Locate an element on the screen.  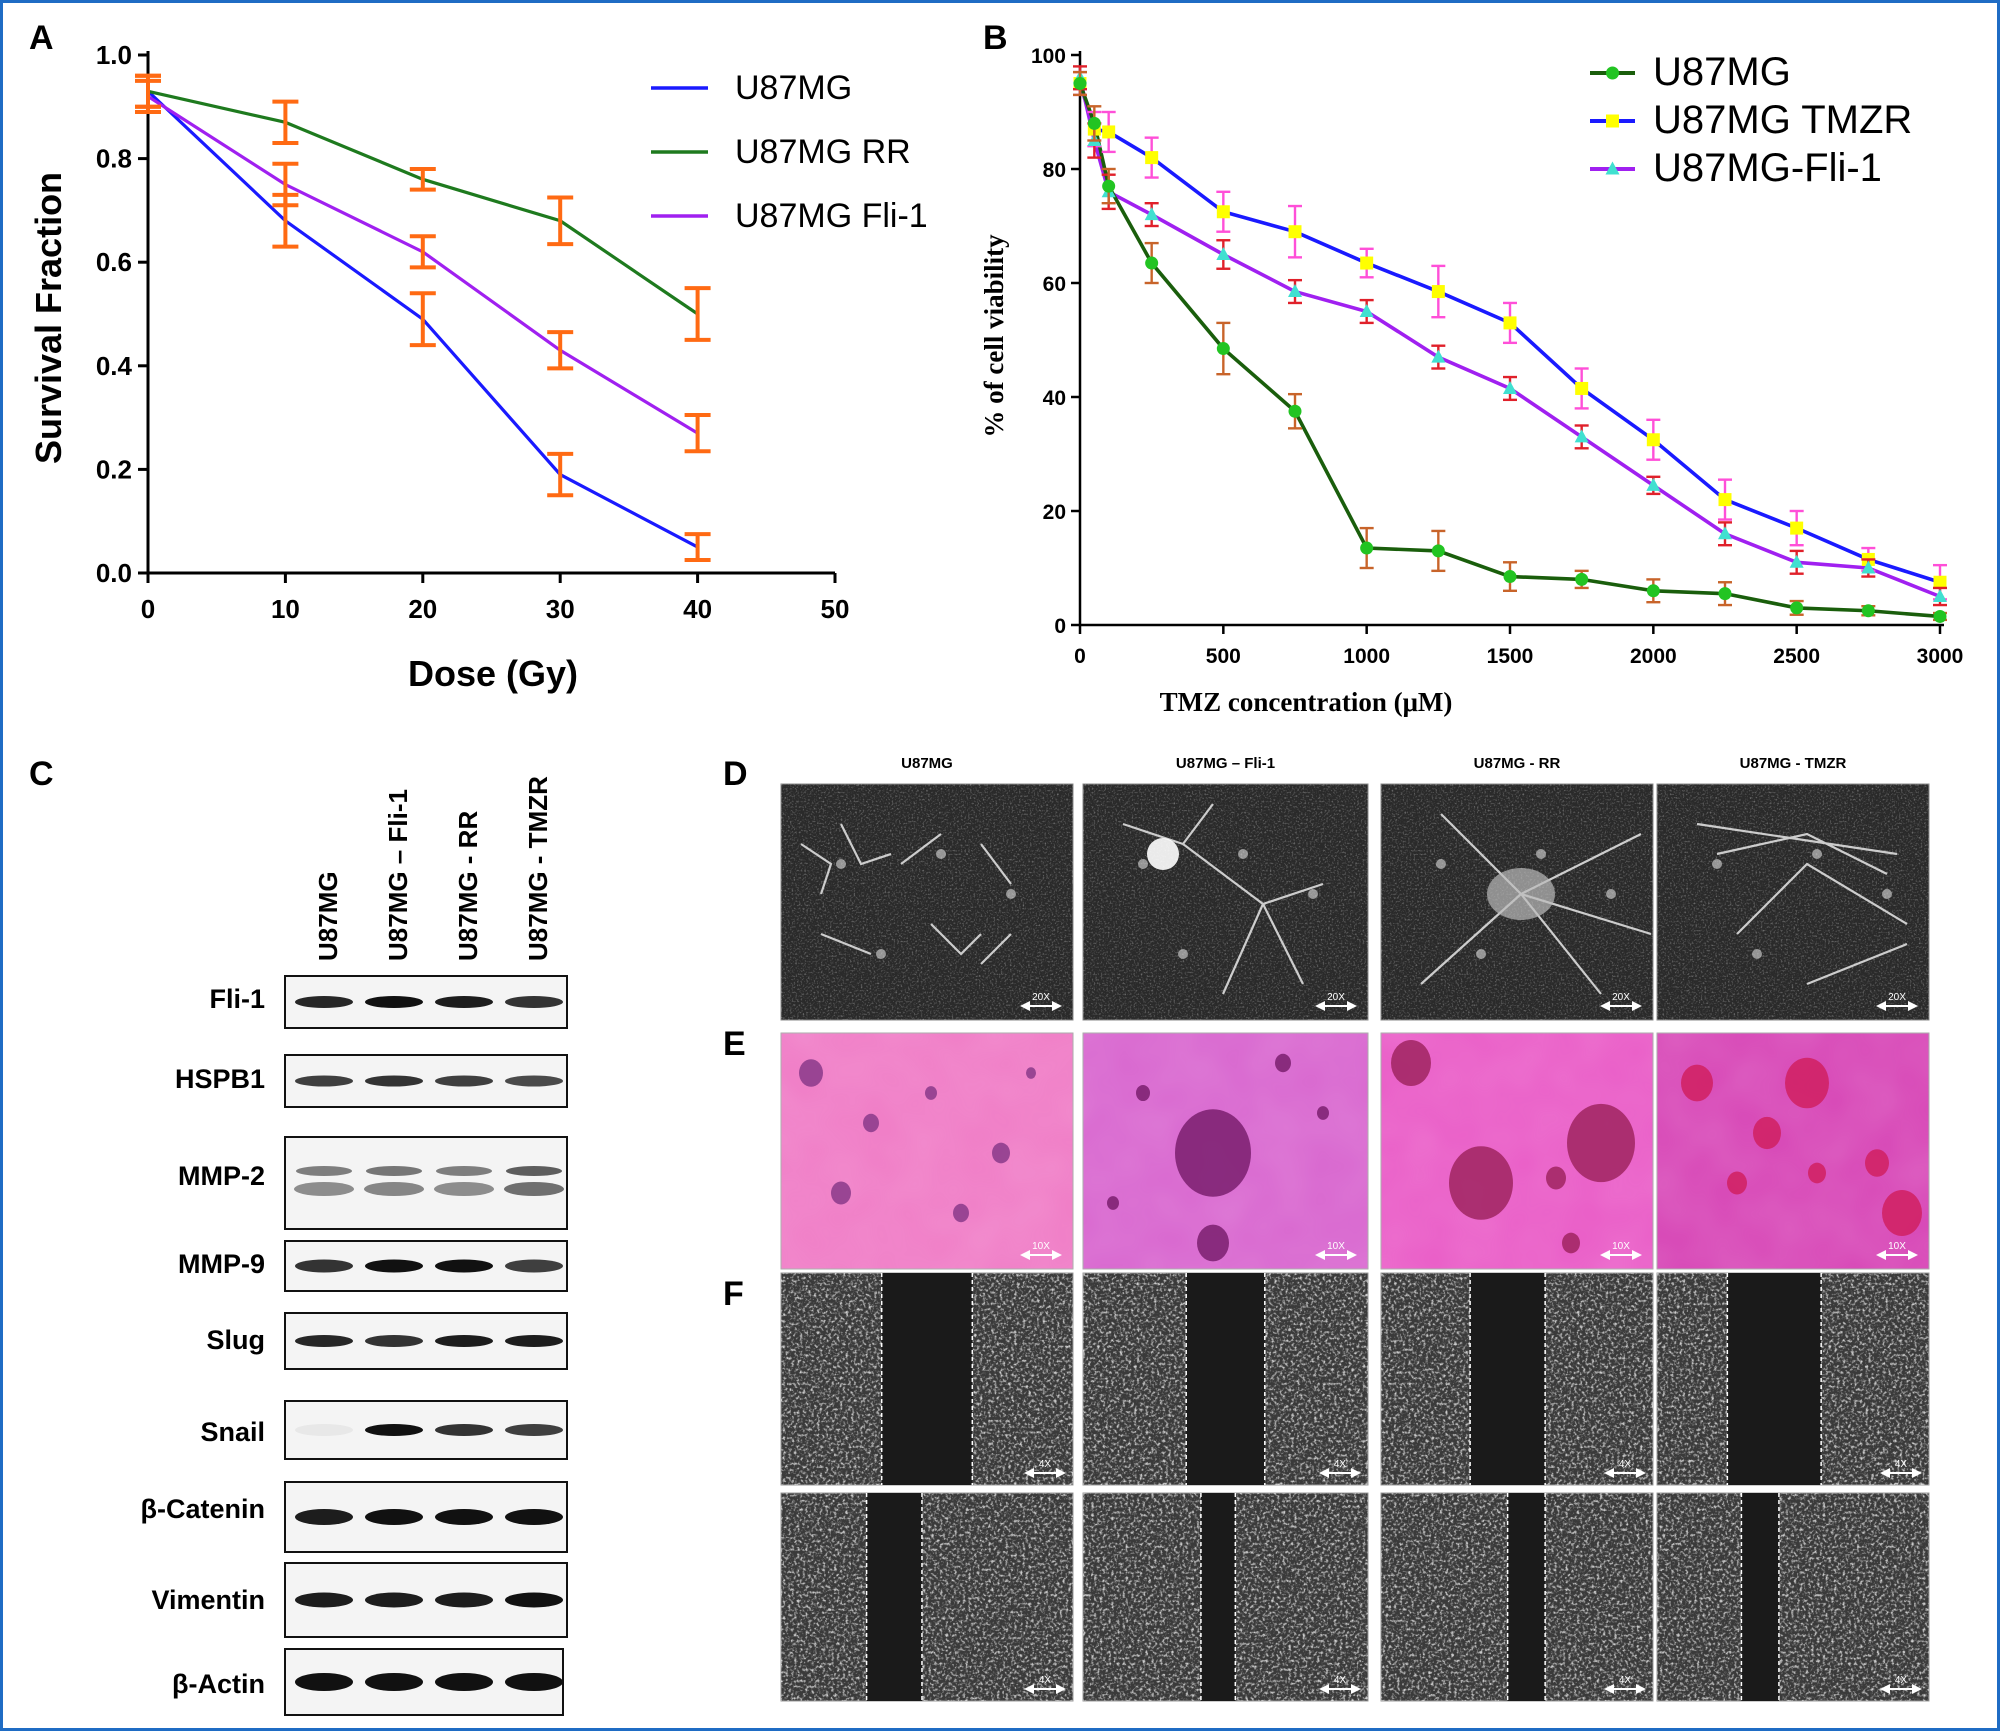
panel-f-image-r1-c2: 4X is located at coordinates (1517, 1597).